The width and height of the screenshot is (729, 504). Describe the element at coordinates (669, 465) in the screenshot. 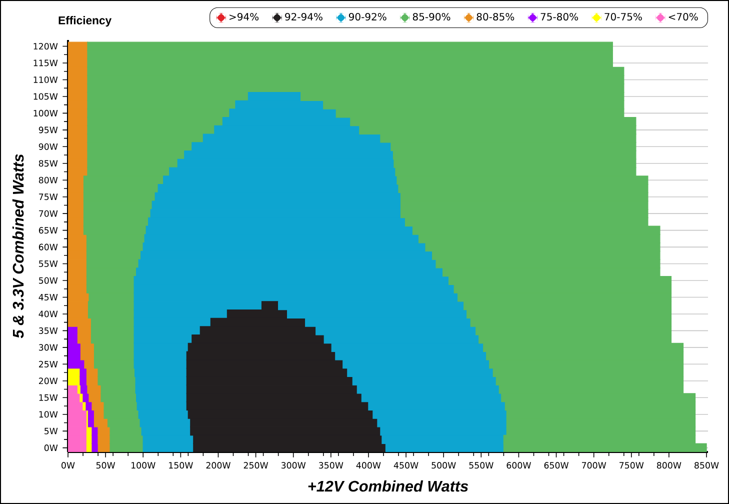

I see `x-tick-label: 800W` at that location.